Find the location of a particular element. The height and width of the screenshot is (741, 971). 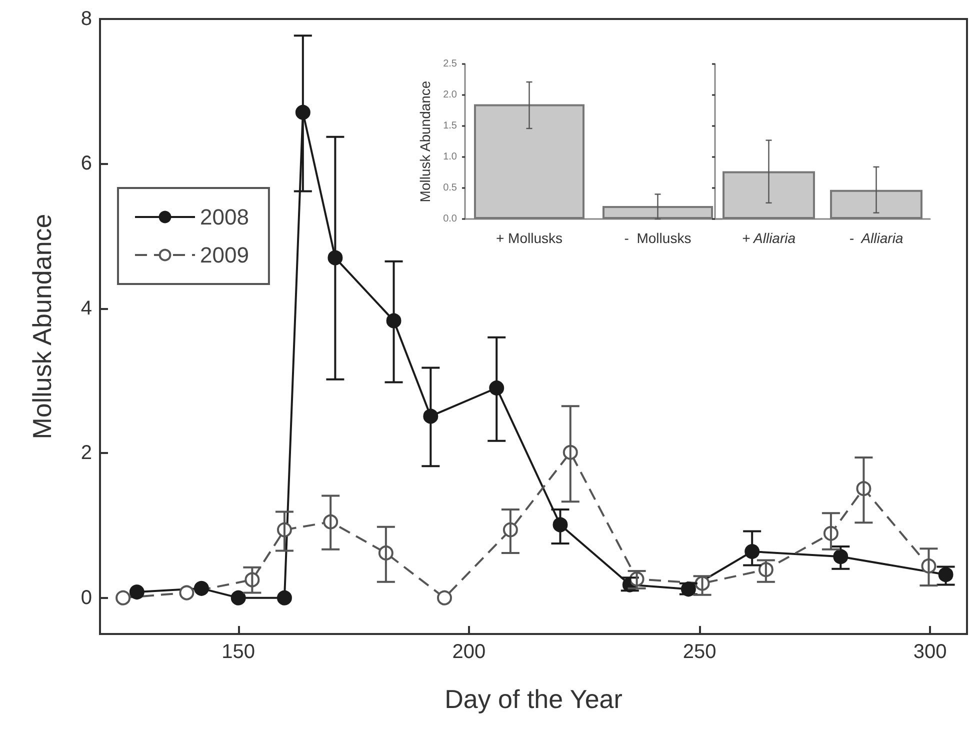

y-tick-label: 0.0 is located at coordinates (450, 219).